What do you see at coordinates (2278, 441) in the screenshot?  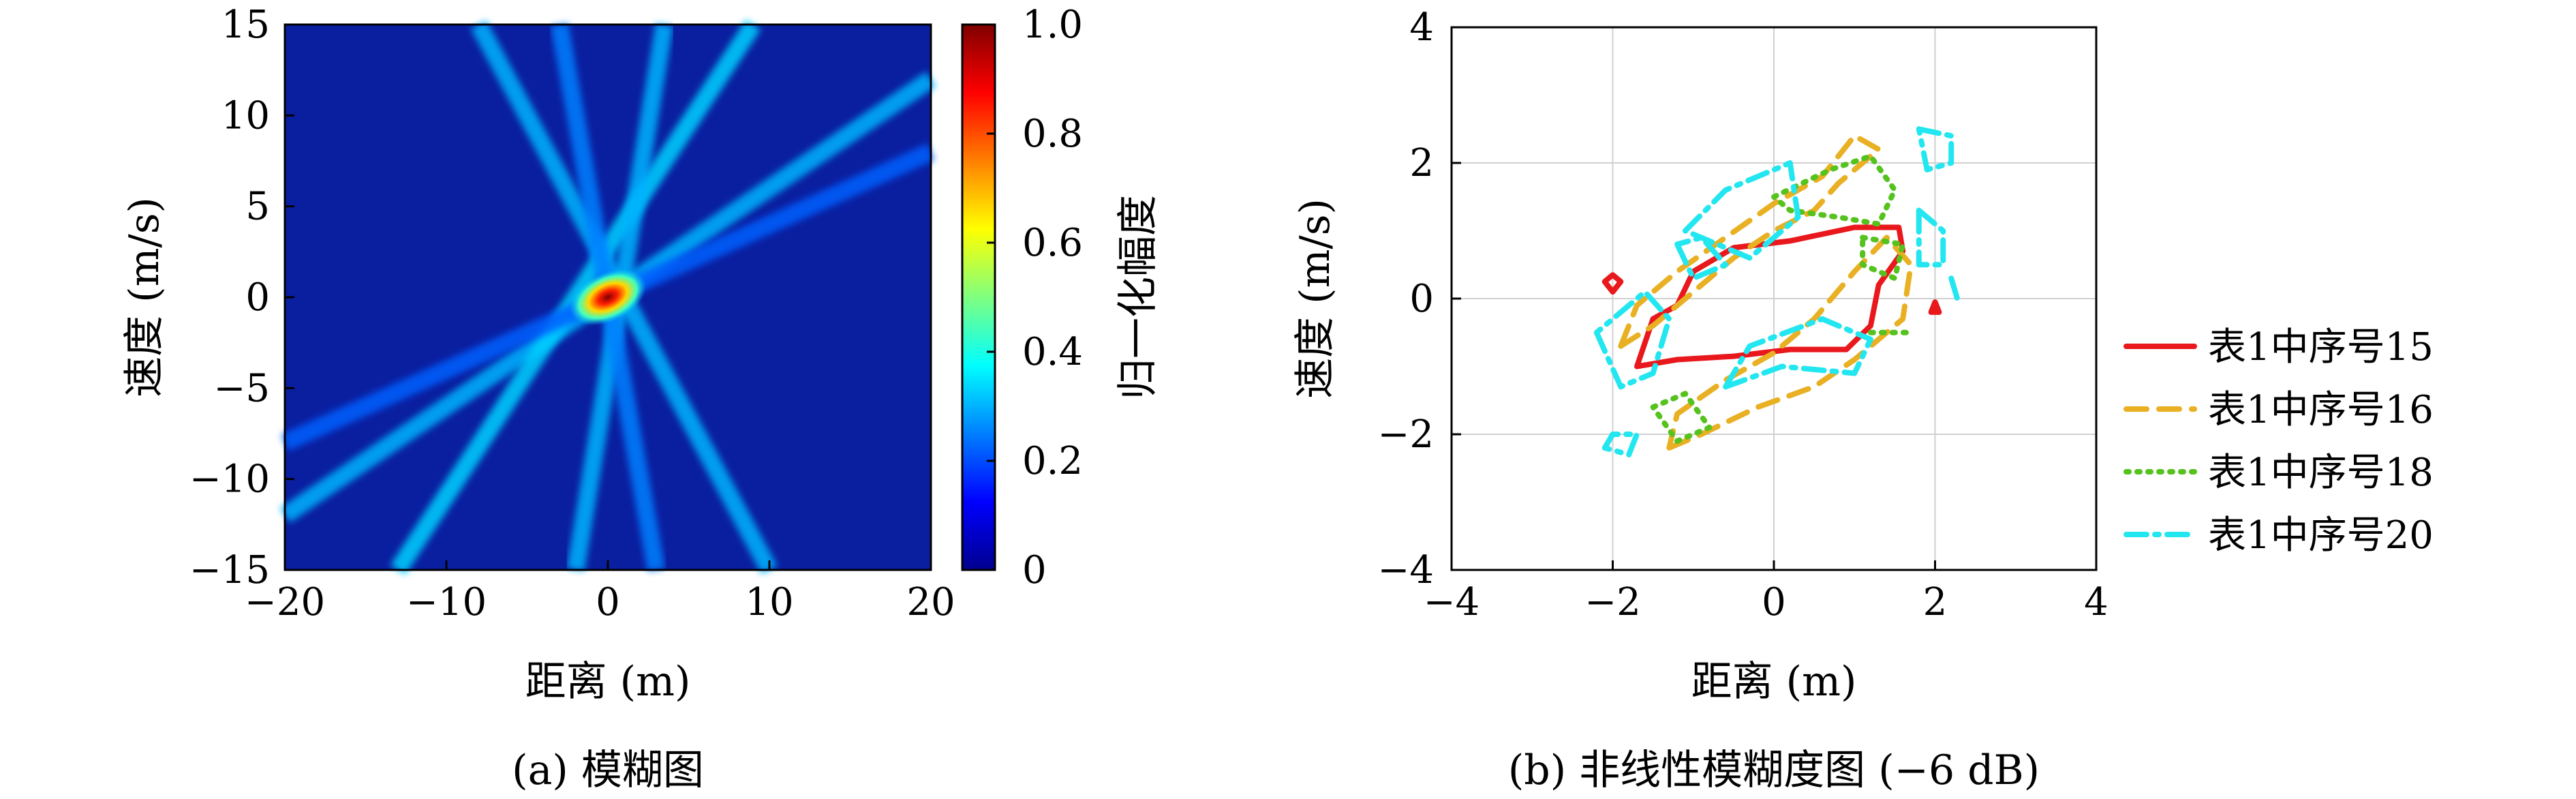 I see `legend: 表1中序号15 表1中序号16 表1中序号18 表1中序号20` at bounding box center [2278, 441].